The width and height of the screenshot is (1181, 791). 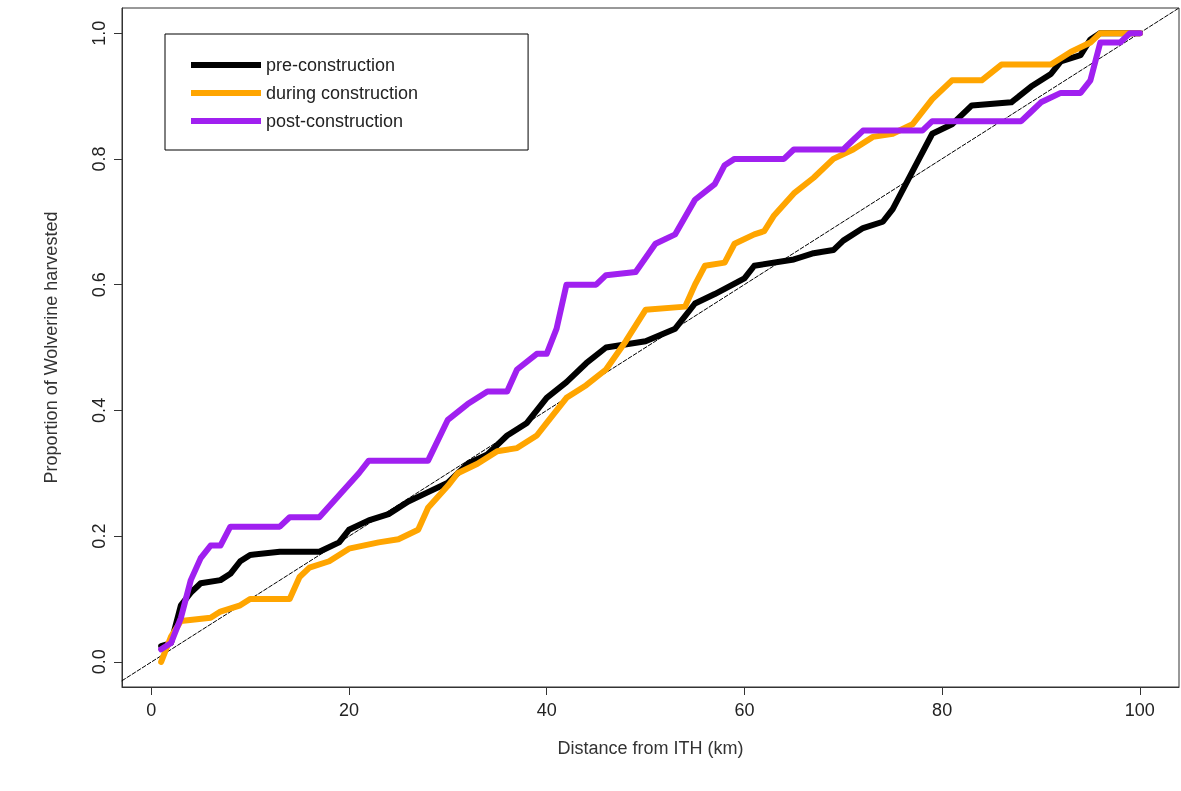 What do you see at coordinates (1139, 710) in the screenshot?
I see `x-tick-label: 100` at bounding box center [1139, 710].